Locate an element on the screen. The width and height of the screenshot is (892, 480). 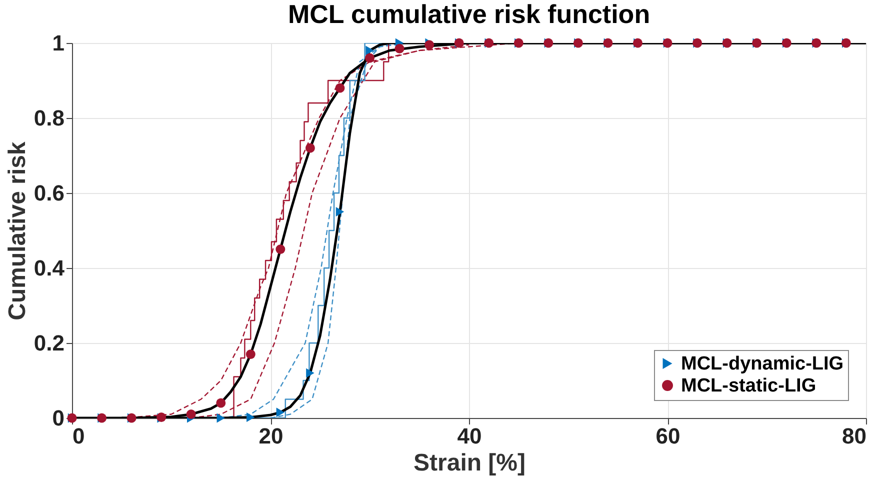
chart-title: MCL cumulative risk function is located at coordinates (469, 14).